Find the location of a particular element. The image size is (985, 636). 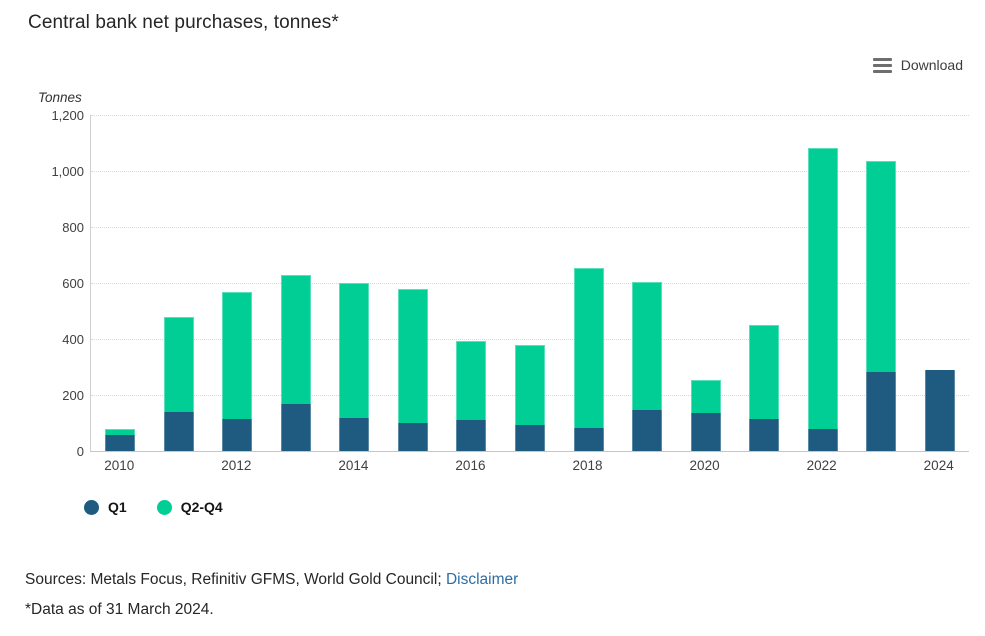

bar-segment-2024-Q1 is located at coordinates (939, 410).